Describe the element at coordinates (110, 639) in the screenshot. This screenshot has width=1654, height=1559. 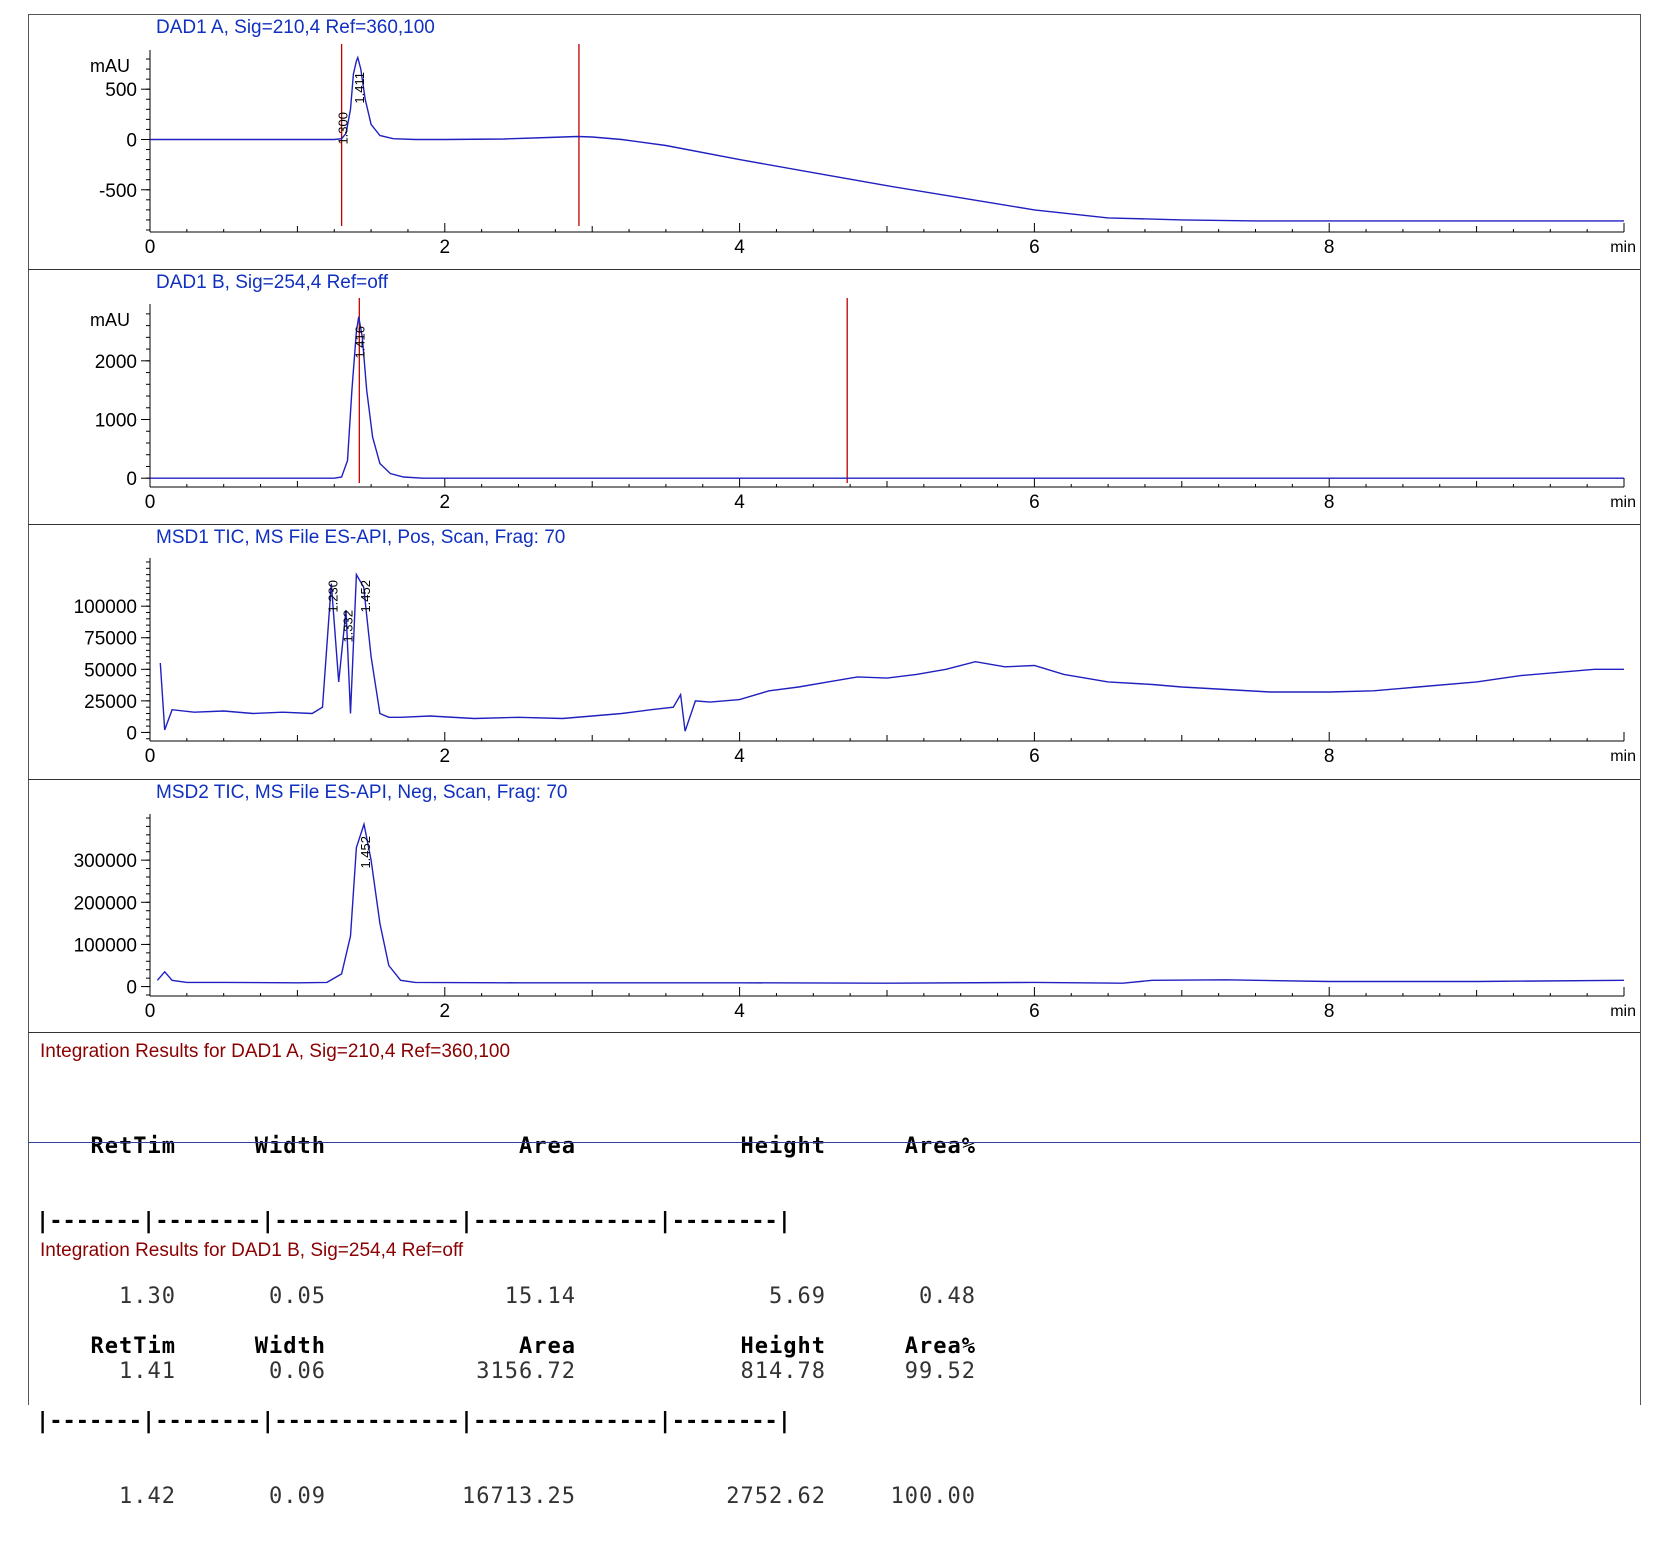
I see `y-tick-label: 75000` at that location.